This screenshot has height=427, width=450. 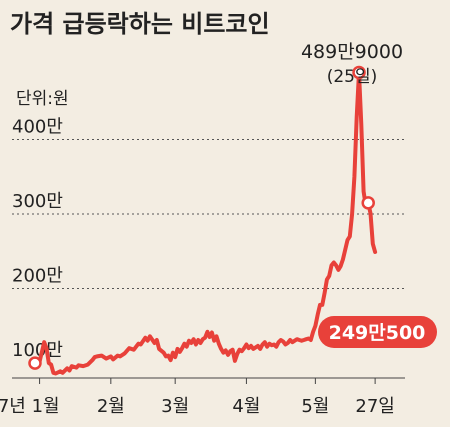 What do you see at coordinates (37, 238) in the screenshot?
I see `y-axis-ticks: 100만 200만 300만 400만` at bounding box center [37, 238].